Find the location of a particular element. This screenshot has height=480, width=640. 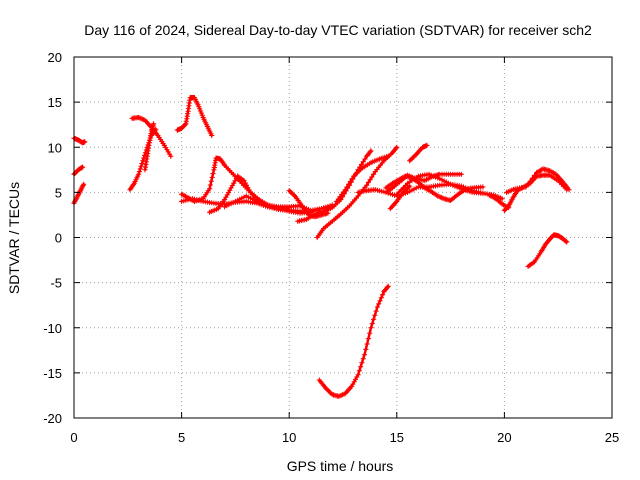

y-tick-label: 0 is located at coordinates (58, 238).